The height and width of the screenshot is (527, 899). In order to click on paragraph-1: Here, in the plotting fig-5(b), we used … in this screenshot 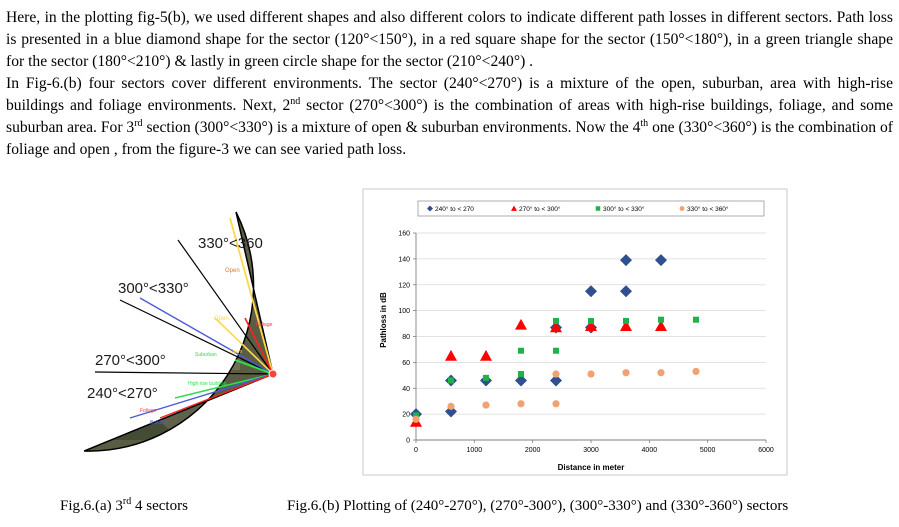, I will do `click(449, 39)`.